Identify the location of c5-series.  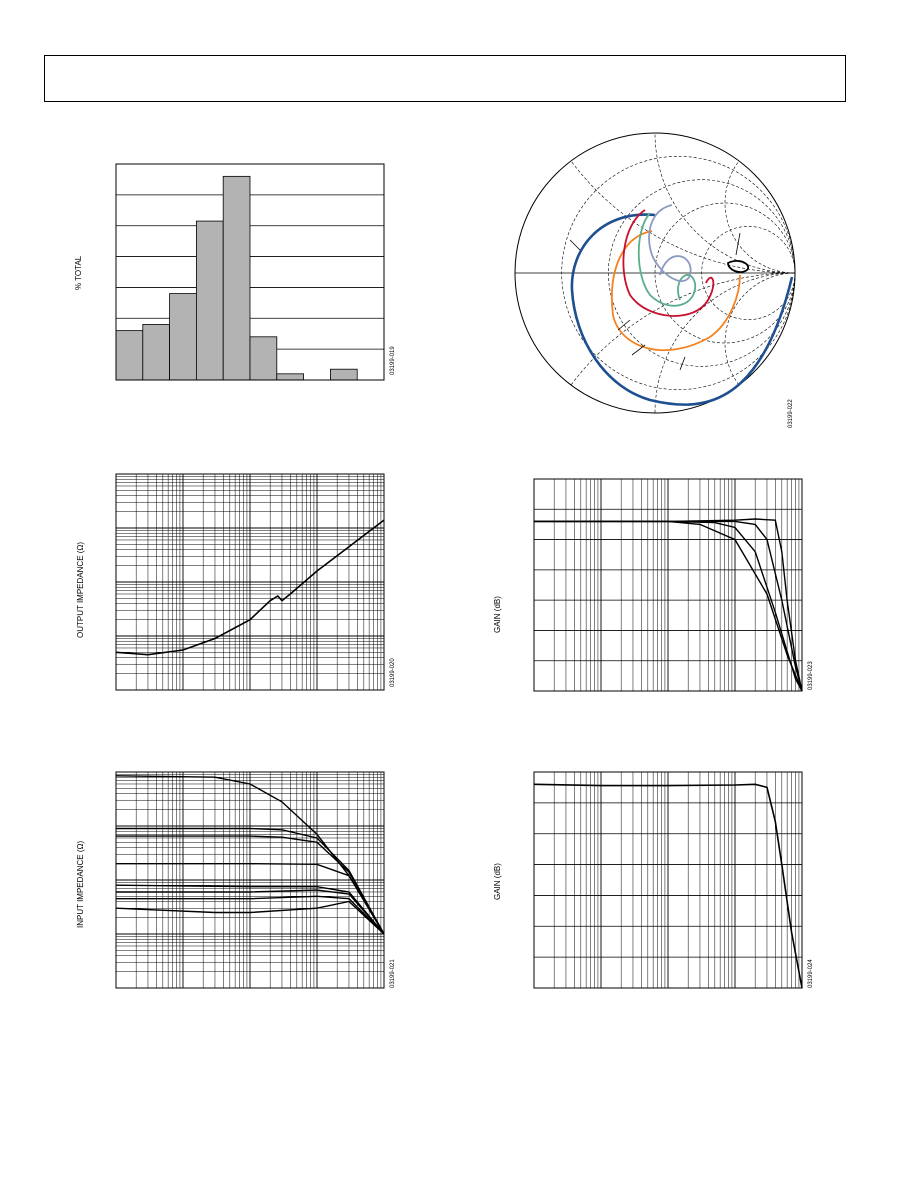
(250, 855).